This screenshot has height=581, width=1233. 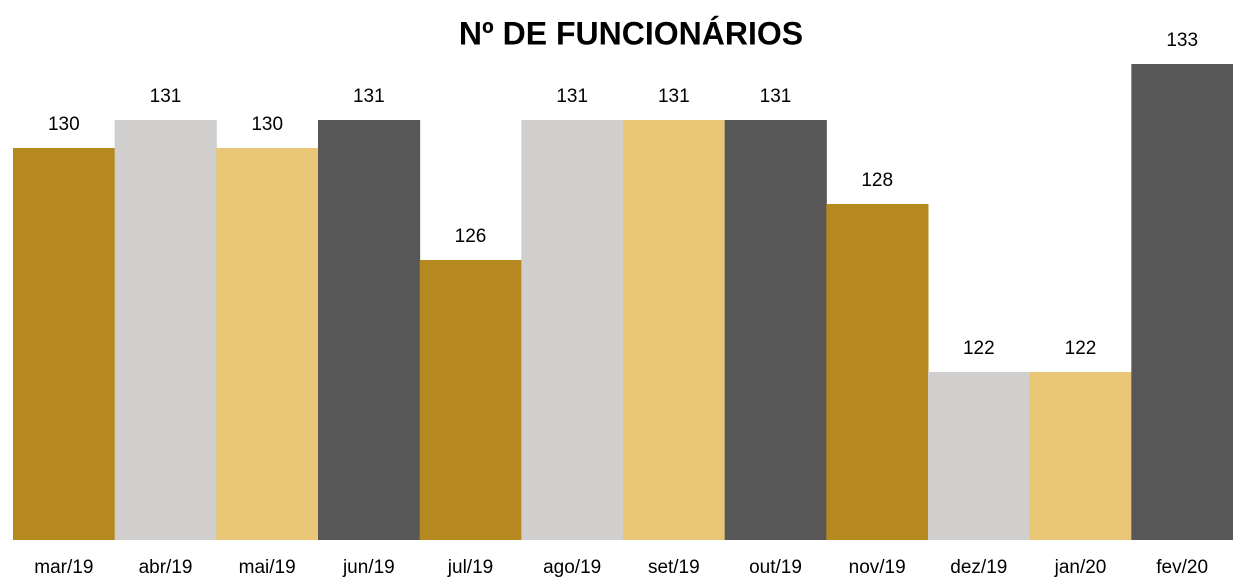 What do you see at coordinates (471, 236) in the screenshot?
I see `data-label: 126` at bounding box center [471, 236].